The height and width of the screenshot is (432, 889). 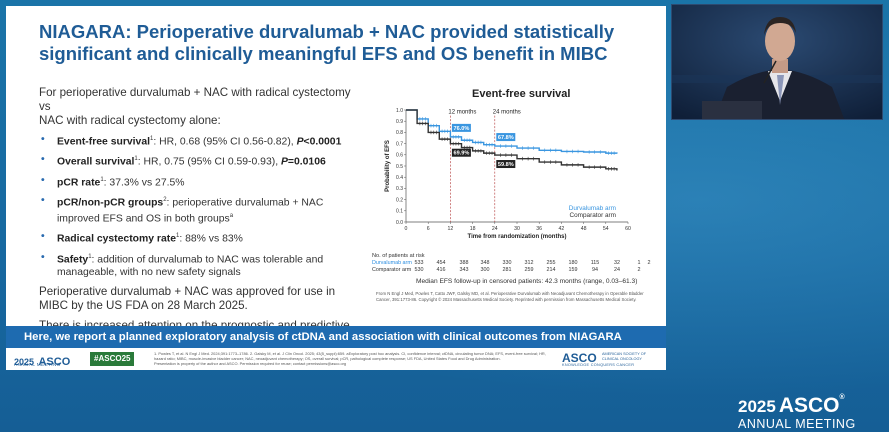 I want to click on x-tick-label: 18, so click(x=473, y=229).